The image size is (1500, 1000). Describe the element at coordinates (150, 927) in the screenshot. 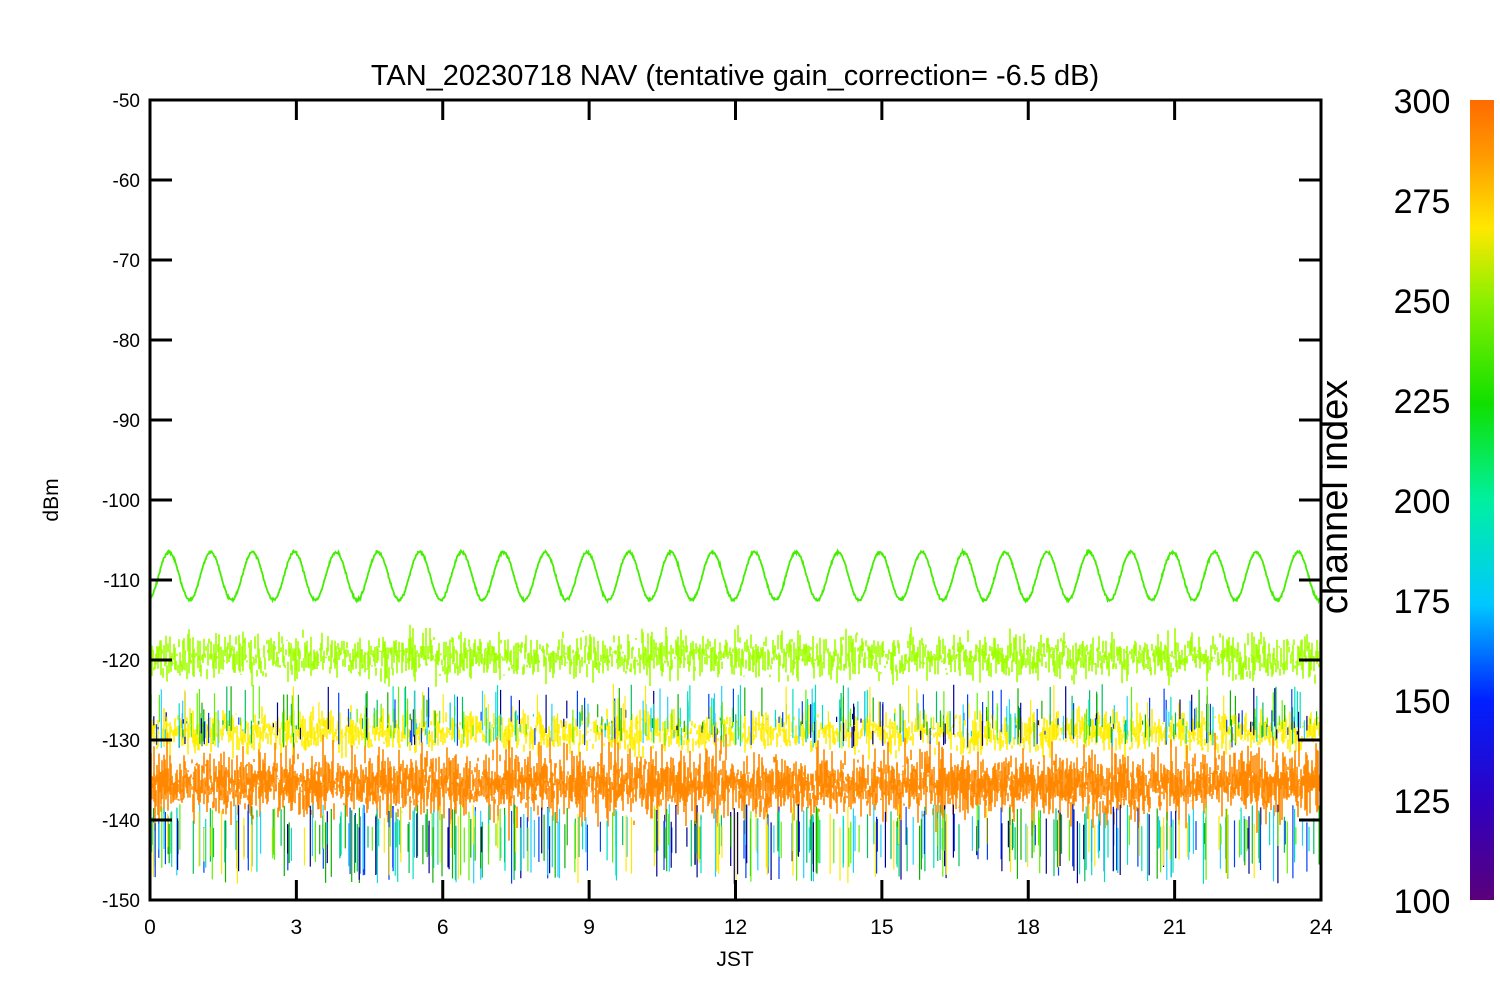

I see `x-tick-label: 0` at that location.